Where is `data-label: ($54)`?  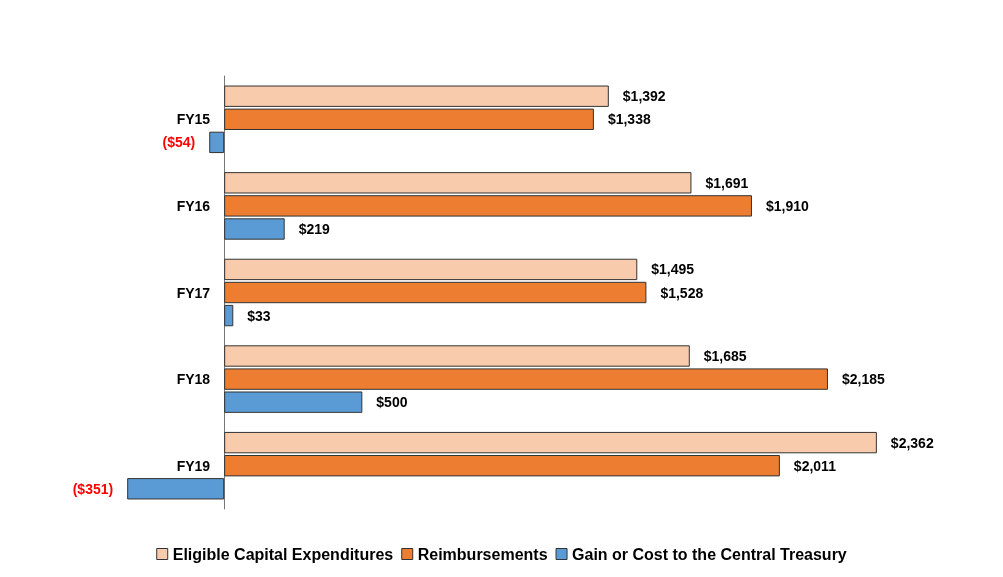 data-label: ($54) is located at coordinates (179, 142).